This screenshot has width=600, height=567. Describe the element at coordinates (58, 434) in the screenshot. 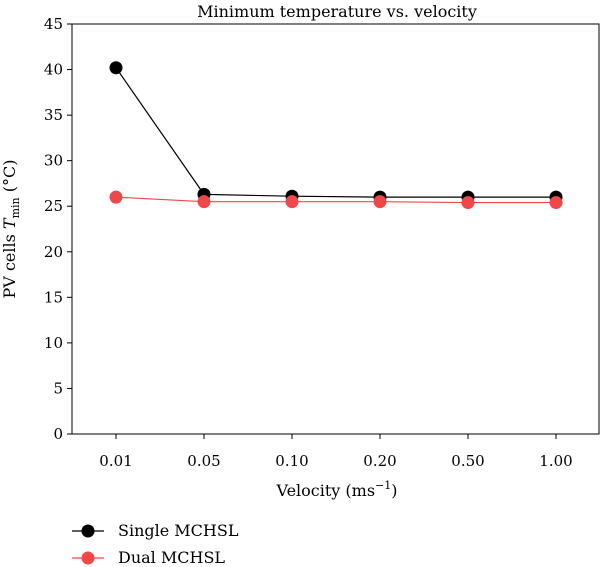

I see `y-tick-label: 0` at that location.